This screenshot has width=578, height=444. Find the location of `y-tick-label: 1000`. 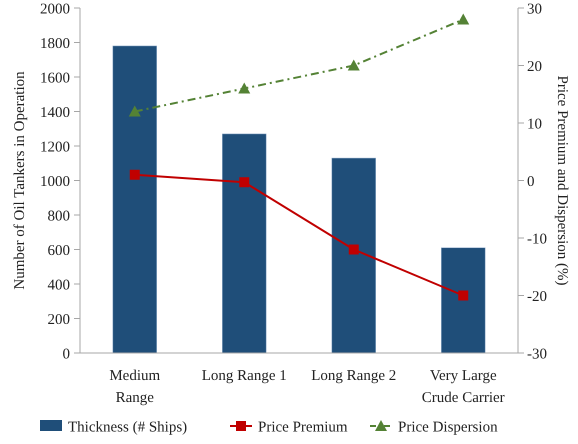

y-tick-label: 1000 is located at coordinates (55, 182).